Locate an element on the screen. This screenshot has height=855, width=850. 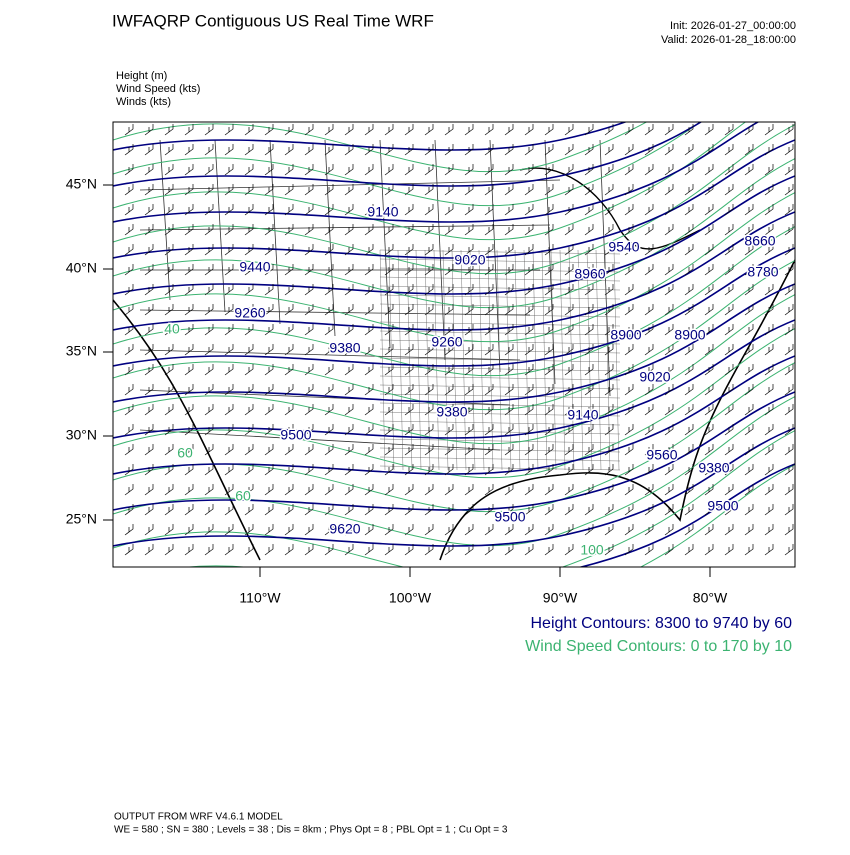
height-contour-label: 8780 is located at coordinates (762, 272).